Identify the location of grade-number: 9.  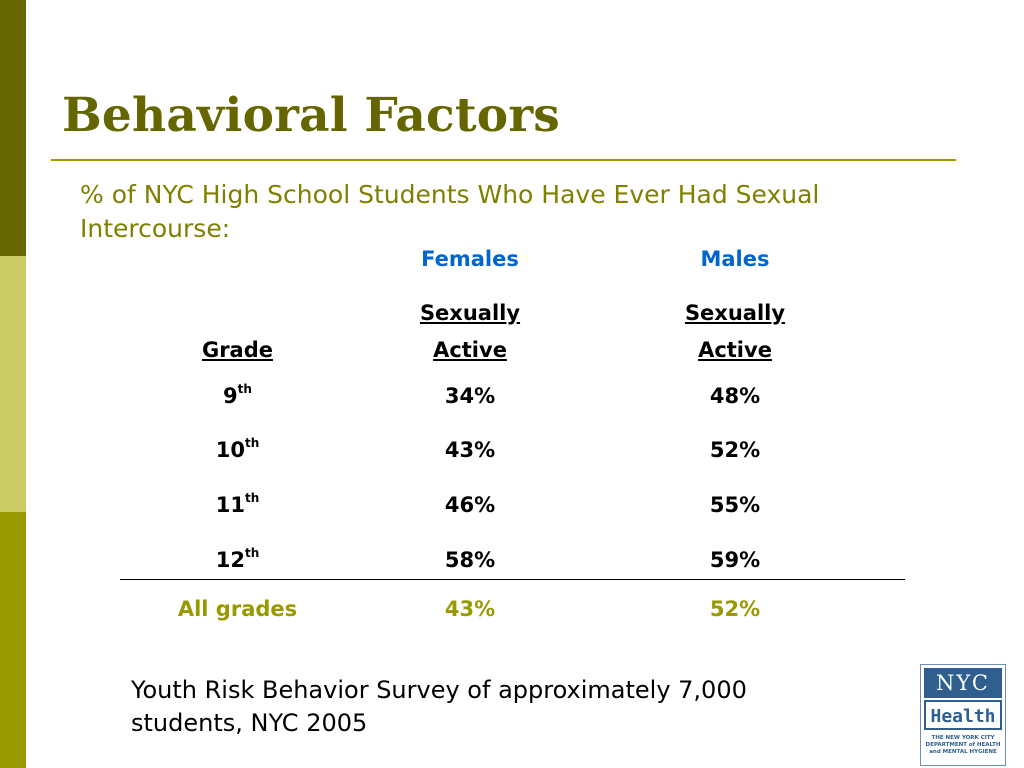
(230, 396).